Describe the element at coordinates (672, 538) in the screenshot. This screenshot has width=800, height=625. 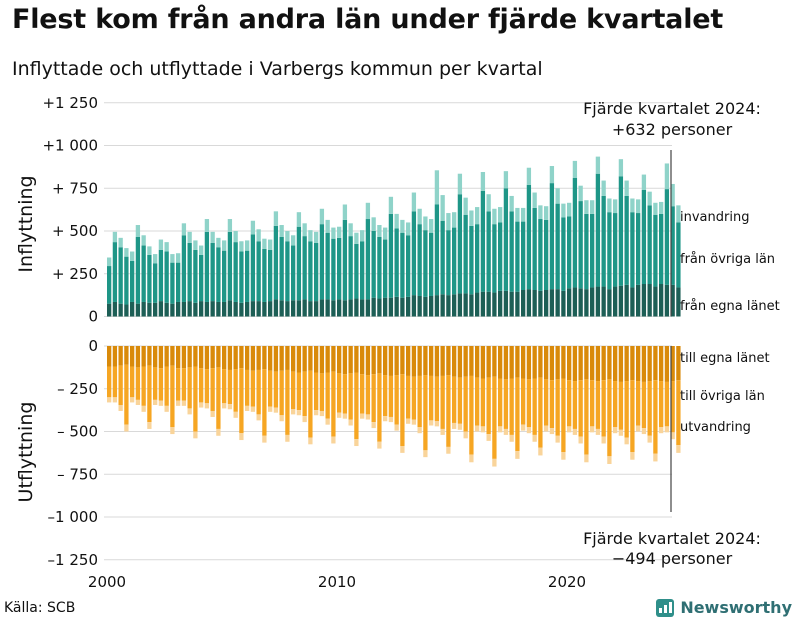
I see `annotation-out-line1: Fjärde kvartalet 2024:` at that location.